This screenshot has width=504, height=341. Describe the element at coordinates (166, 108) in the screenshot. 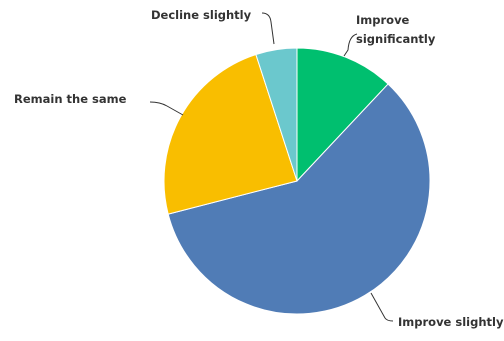

I see `leader-line-remain-the-same` at that location.